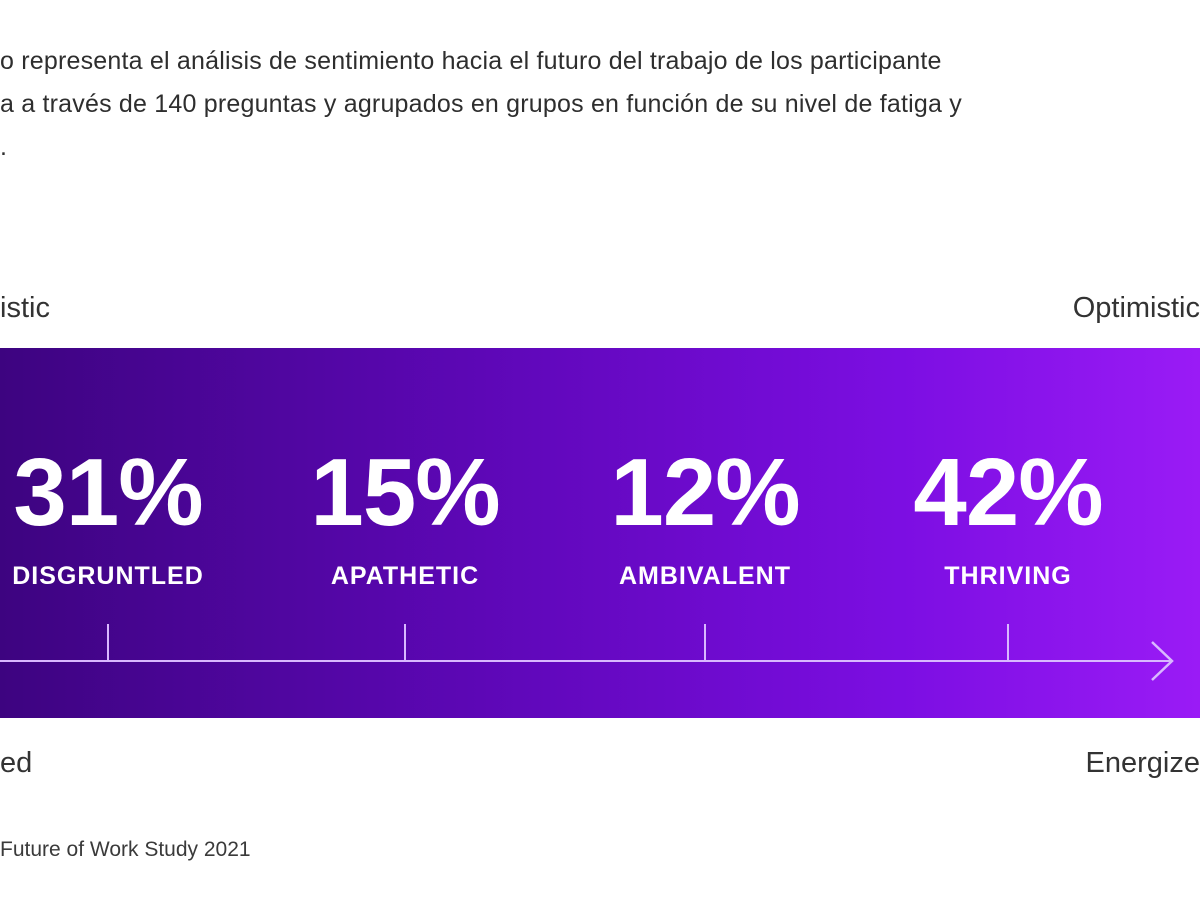  Describe the element at coordinates (405, 576) in the screenshot. I see `category-label: APATHETIC` at that location.